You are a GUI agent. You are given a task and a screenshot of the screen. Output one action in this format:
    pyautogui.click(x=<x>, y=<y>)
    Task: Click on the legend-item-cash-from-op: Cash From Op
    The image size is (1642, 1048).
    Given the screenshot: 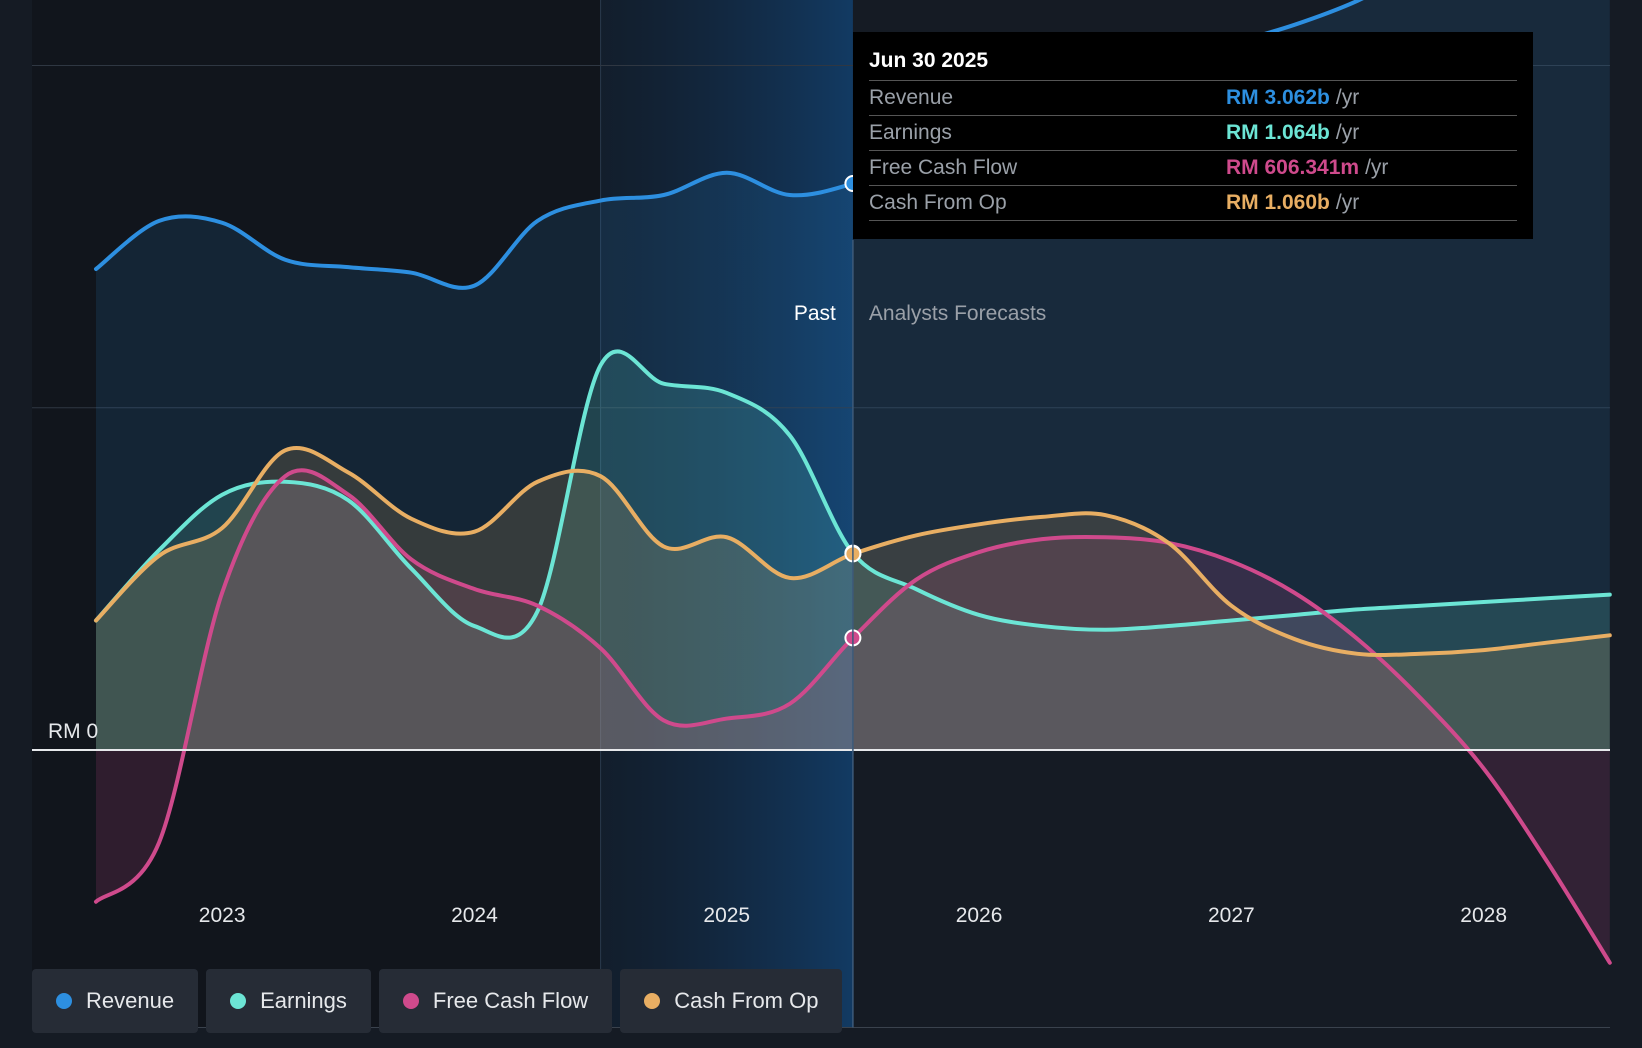 What is the action you would take?
    pyautogui.click(x=731, y=1001)
    